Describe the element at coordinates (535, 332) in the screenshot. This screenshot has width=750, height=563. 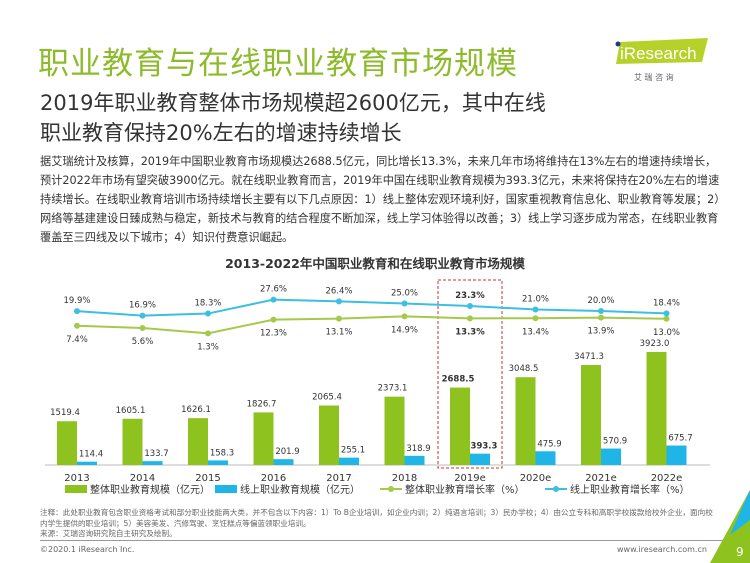
I see `line-total-growth-label: 13.4%` at that location.